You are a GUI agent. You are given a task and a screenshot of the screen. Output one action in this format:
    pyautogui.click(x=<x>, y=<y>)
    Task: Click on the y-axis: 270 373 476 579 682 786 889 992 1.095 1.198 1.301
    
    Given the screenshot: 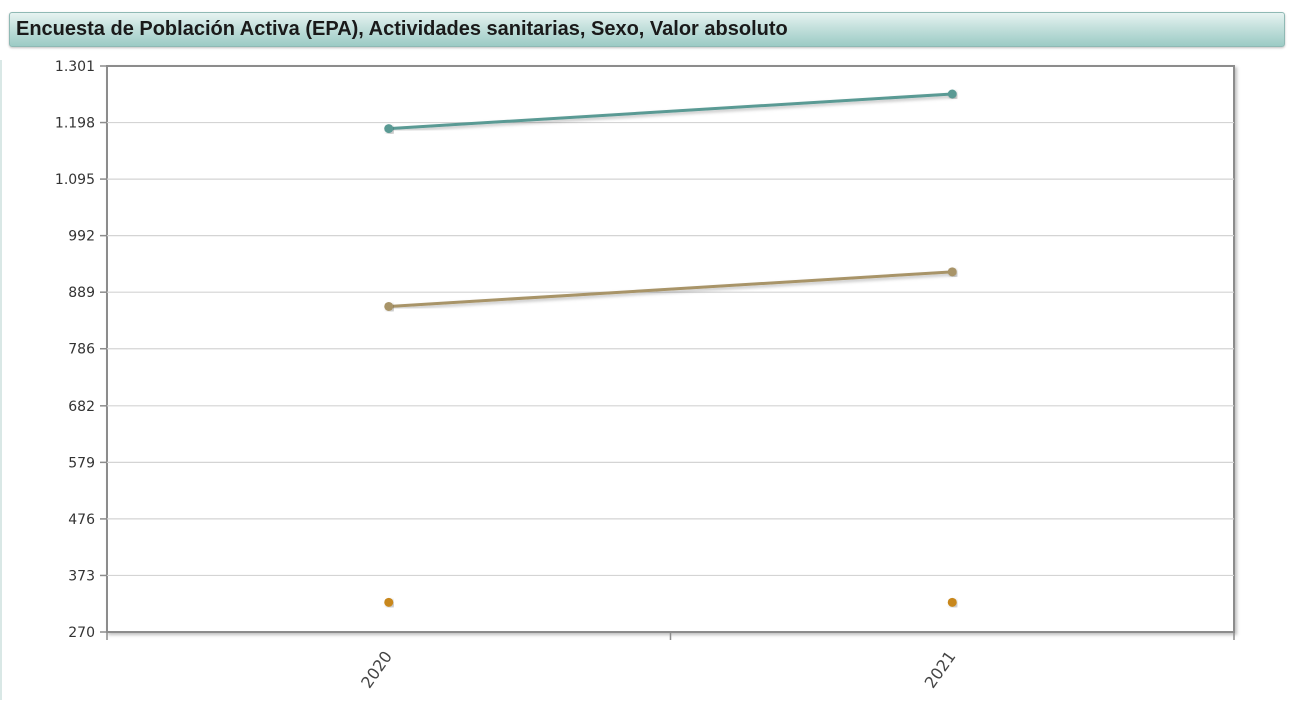 What is the action you would take?
    pyautogui.click(x=81, y=350)
    